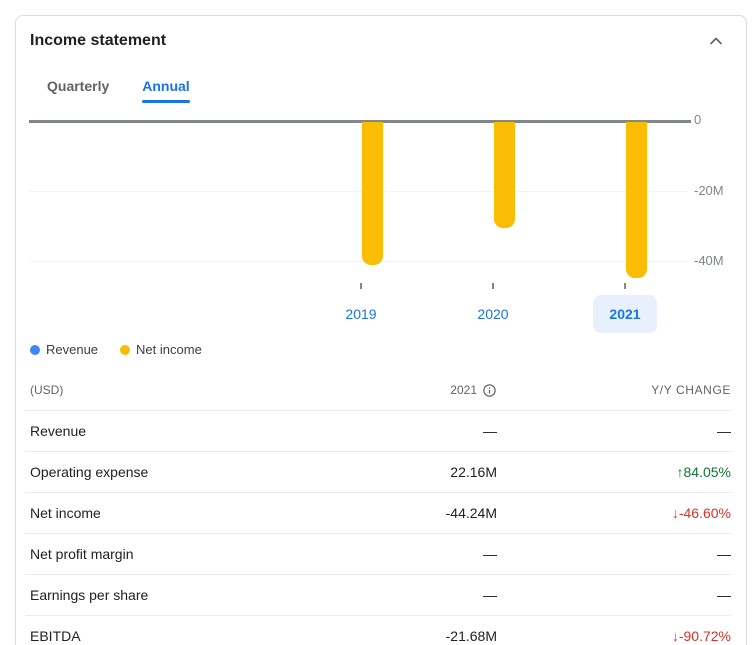 This screenshot has height=645, width=755. I want to click on y-axis-label-0: 0, so click(698, 119).